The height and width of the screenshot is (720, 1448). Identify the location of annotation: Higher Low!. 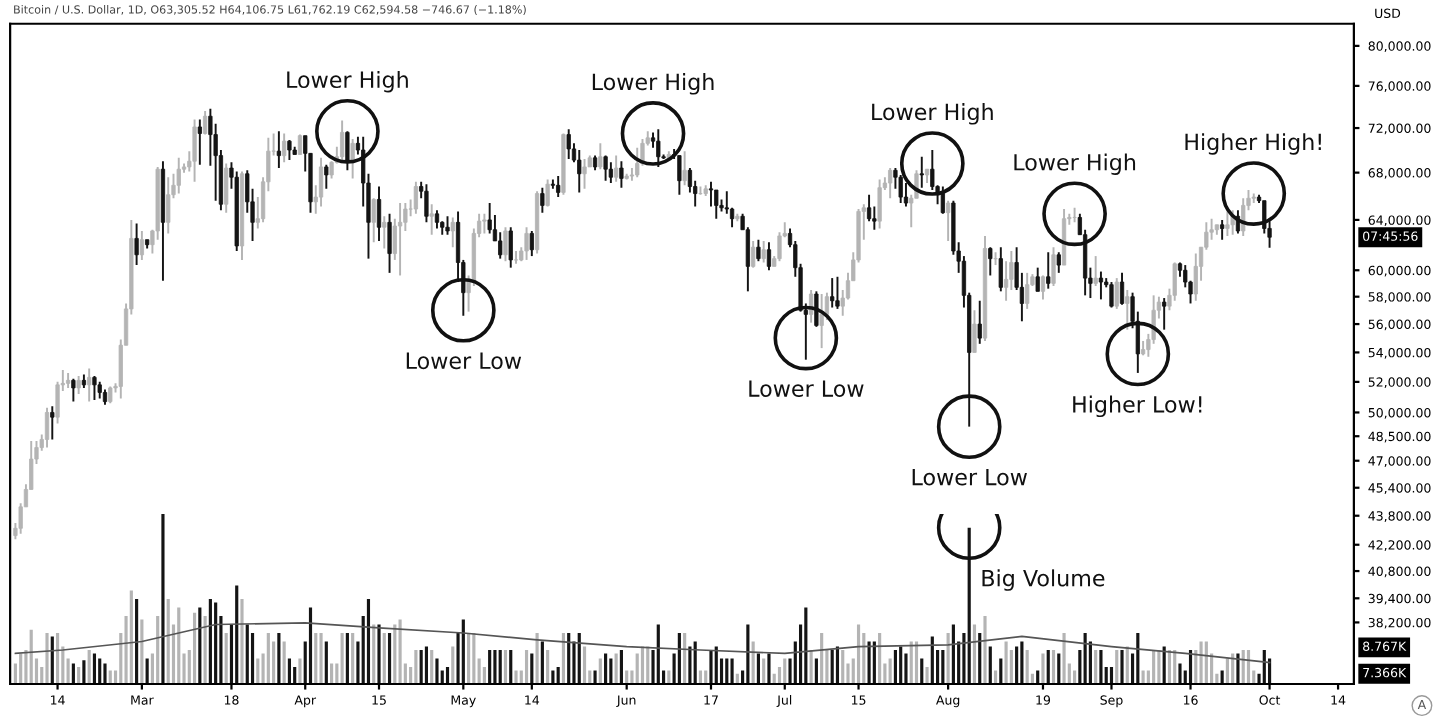
(1137, 406).